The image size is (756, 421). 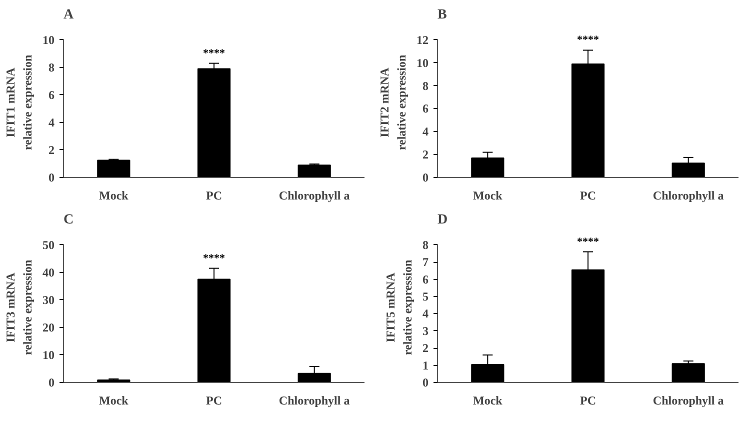 I want to click on y-tick-label: 20, so click(x=48, y=327).